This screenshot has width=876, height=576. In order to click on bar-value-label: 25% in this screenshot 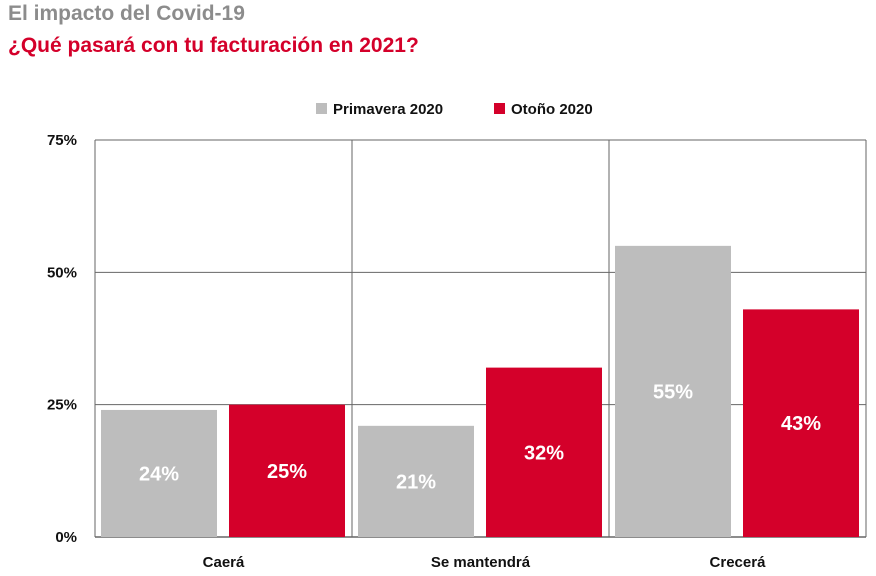, I will do `click(287, 472)`.